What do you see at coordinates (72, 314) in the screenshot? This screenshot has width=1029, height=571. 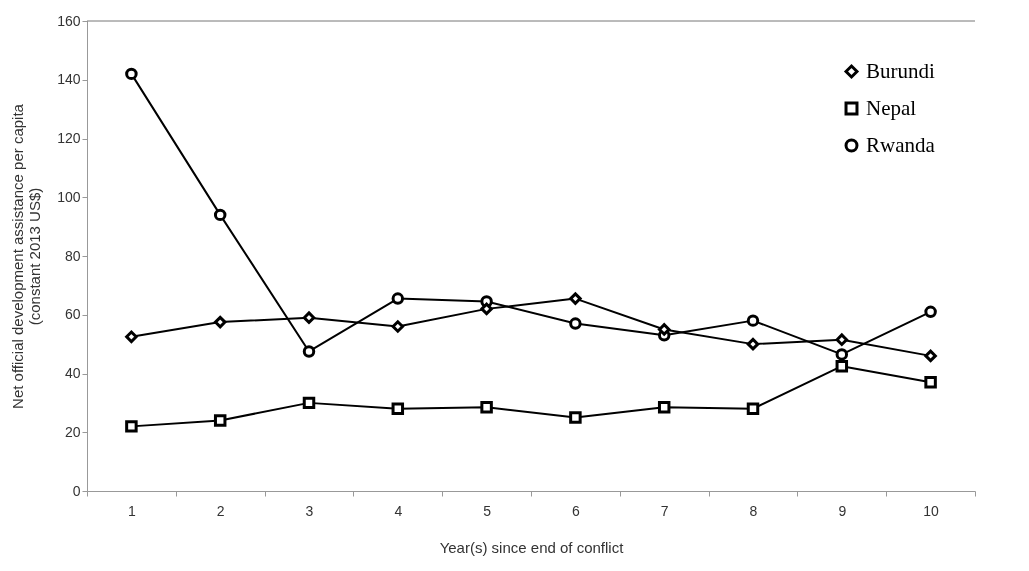 I see `y-tick-label: 60` at bounding box center [72, 314].